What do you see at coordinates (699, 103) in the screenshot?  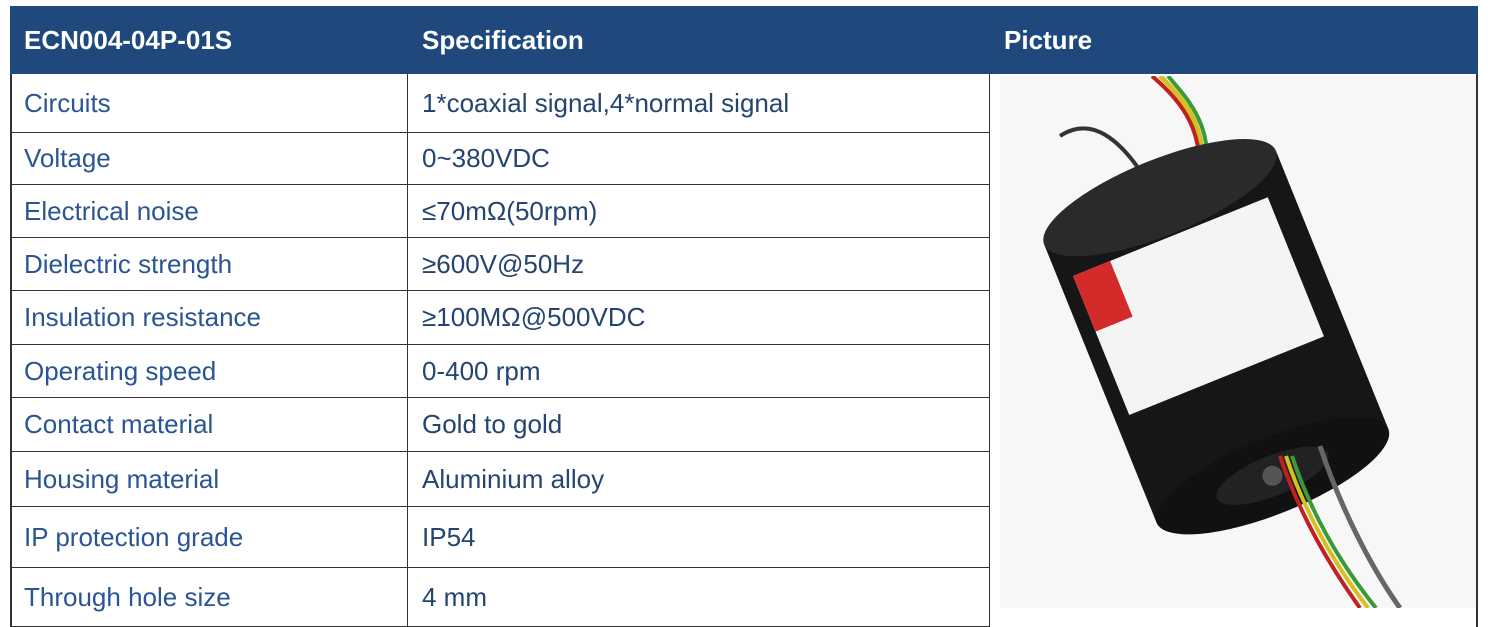 I see `spec-value: 1*coaxial signal,4*normal signal` at bounding box center [699, 103].